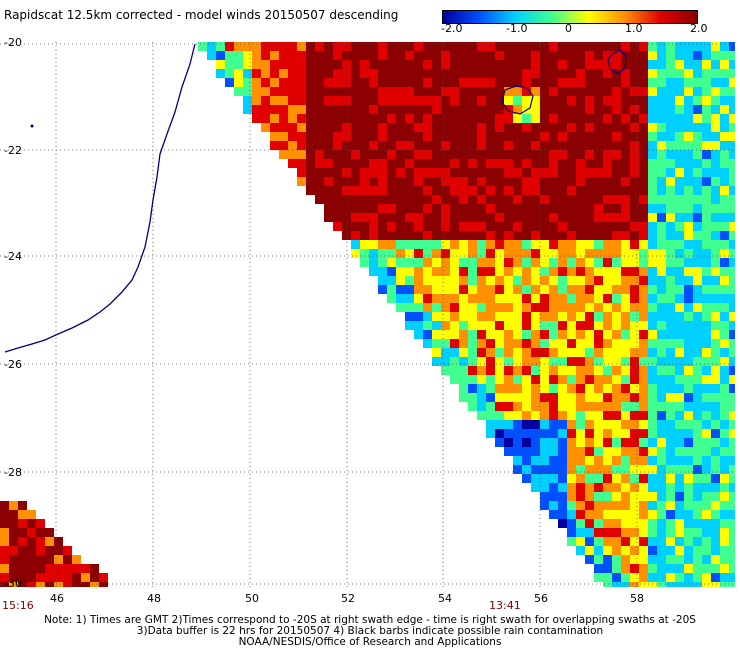 The height and width of the screenshot is (650, 740). I want to click on lon-label: 50, so click(252, 598).